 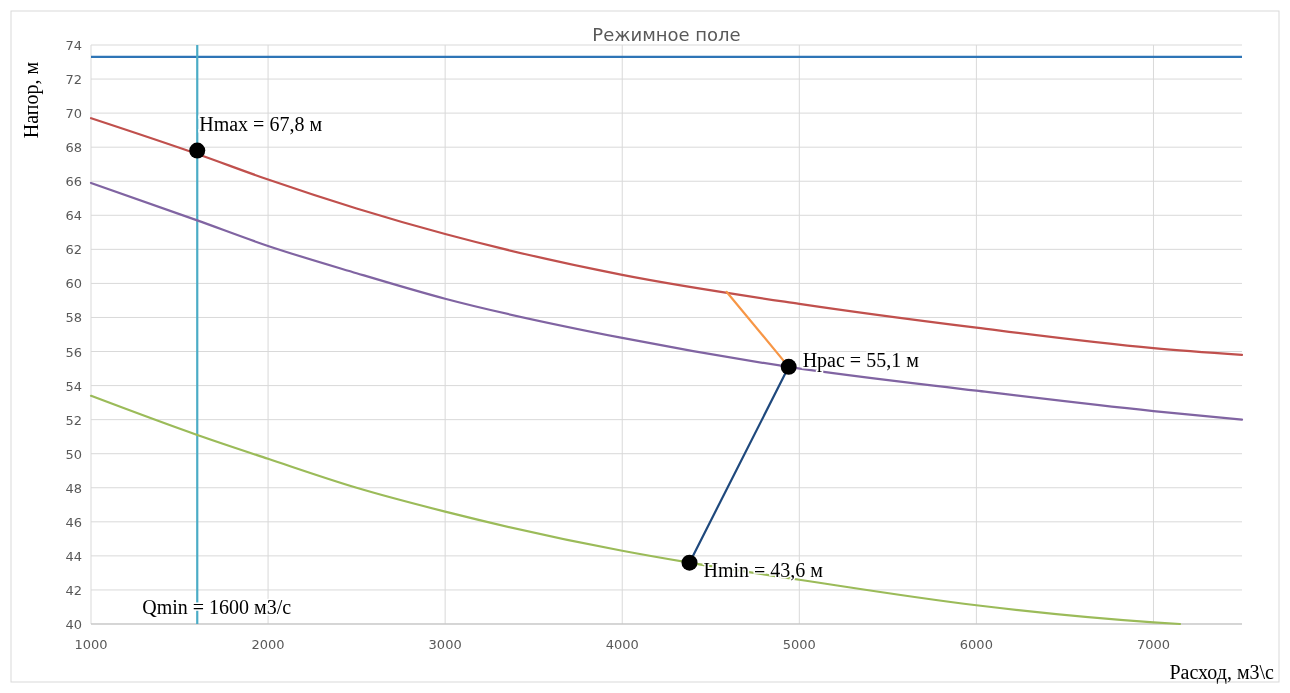 What do you see at coordinates (73, 45) in the screenshot?
I see `y-tick-label: 74` at bounding box center [73, 45].